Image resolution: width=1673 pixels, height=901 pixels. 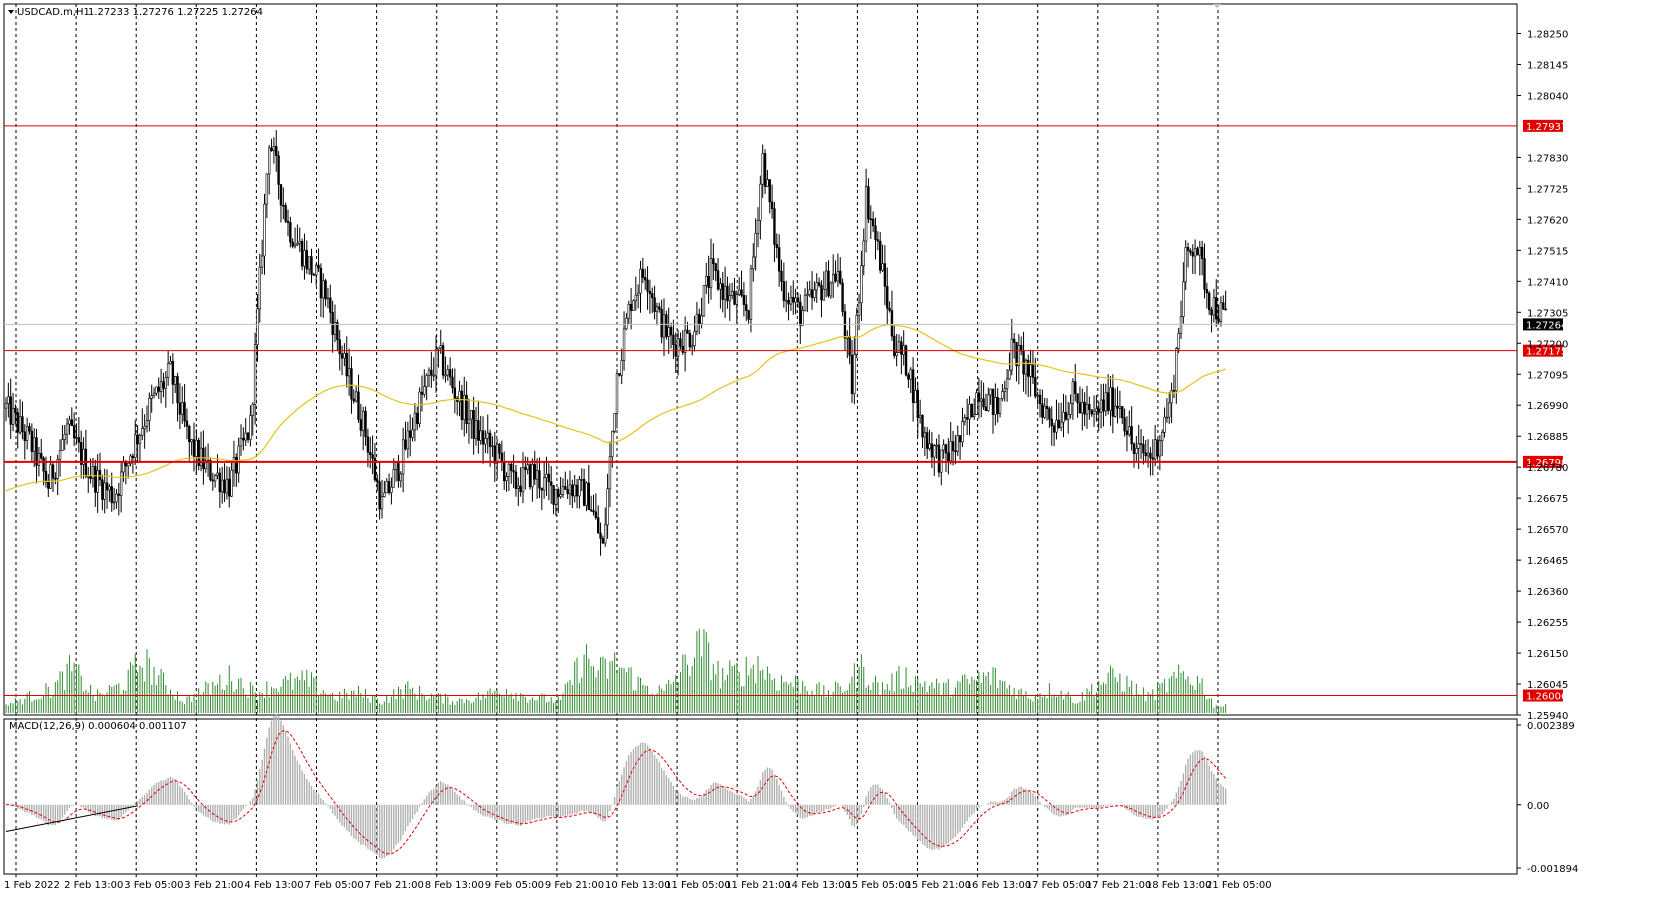 What do you see at coordinates (394, 885) in the screenshot?
I see `x-tick-label: 7 Feb 21:00` at bounding box center [394, 885].